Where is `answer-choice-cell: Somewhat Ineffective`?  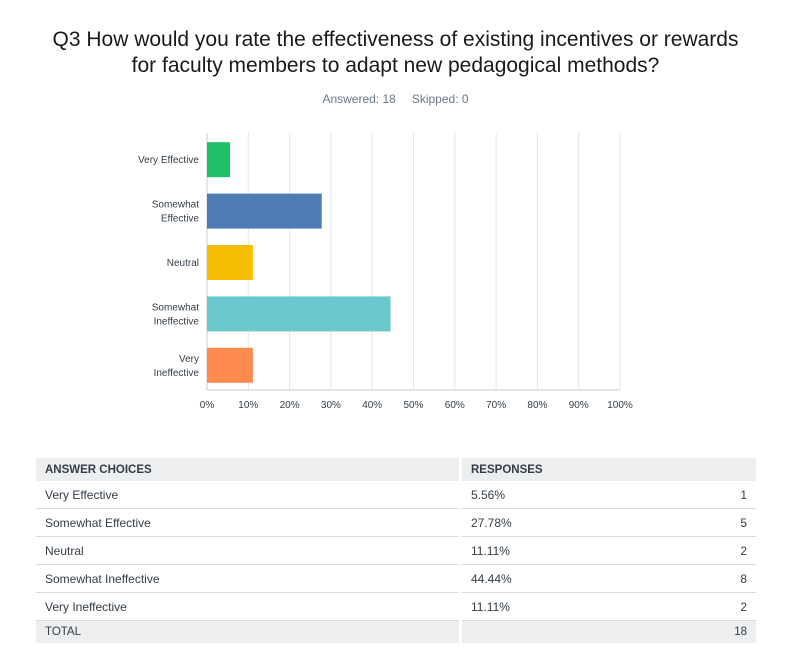 answer-choice-cell: Somewhat Ineffective is located at coordinates (248, 578).